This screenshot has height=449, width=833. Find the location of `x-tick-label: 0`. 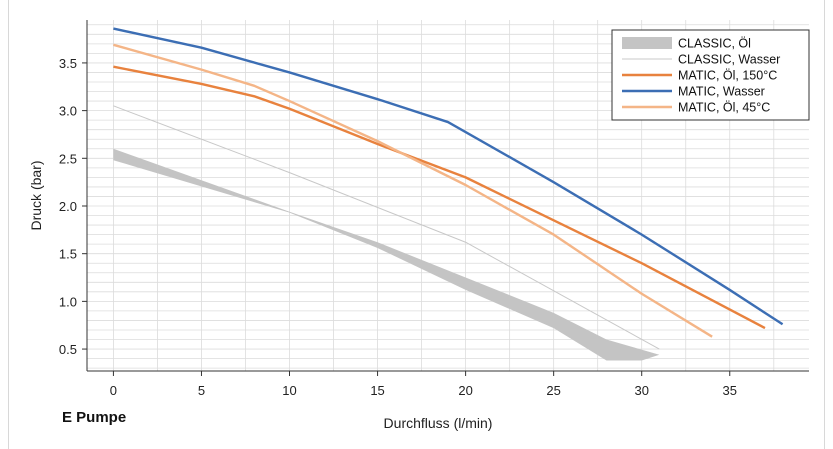

x-tick-label: 0 is located at coordinates (113, 390).